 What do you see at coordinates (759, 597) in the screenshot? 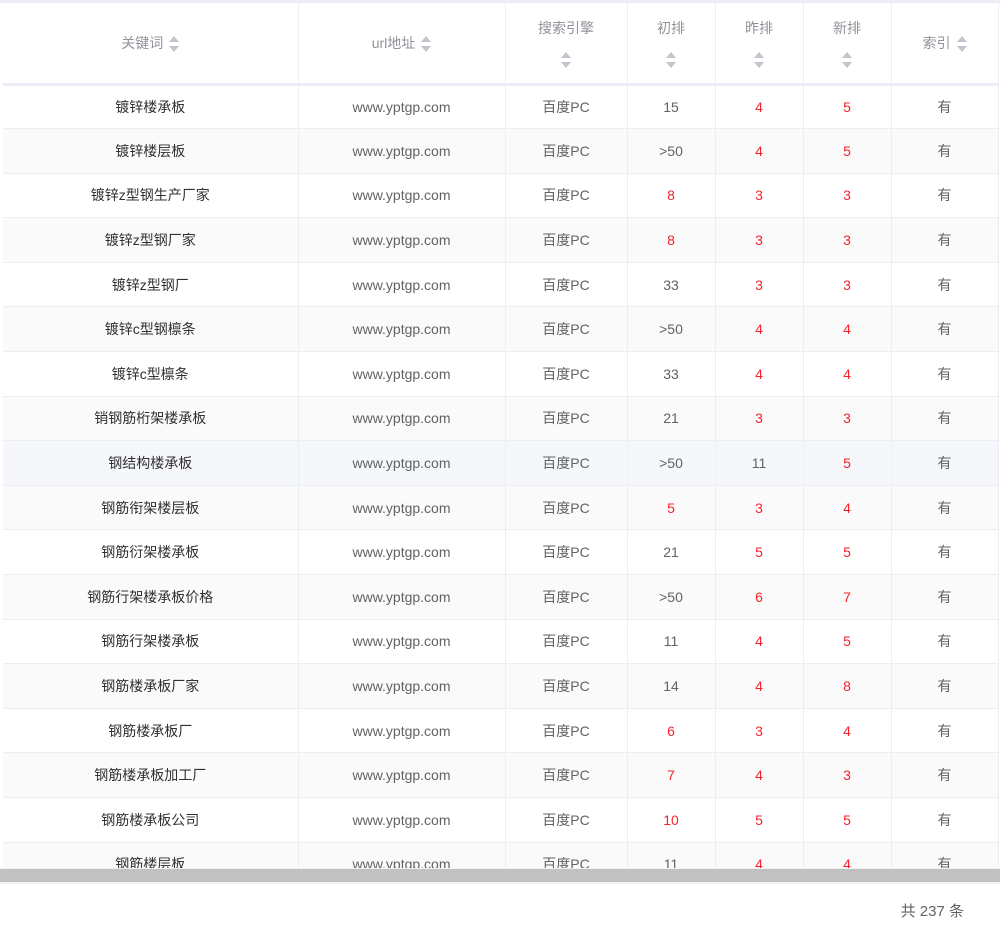
I see `cell-yesterday-rank: 6` at bounding box center [759, 597].